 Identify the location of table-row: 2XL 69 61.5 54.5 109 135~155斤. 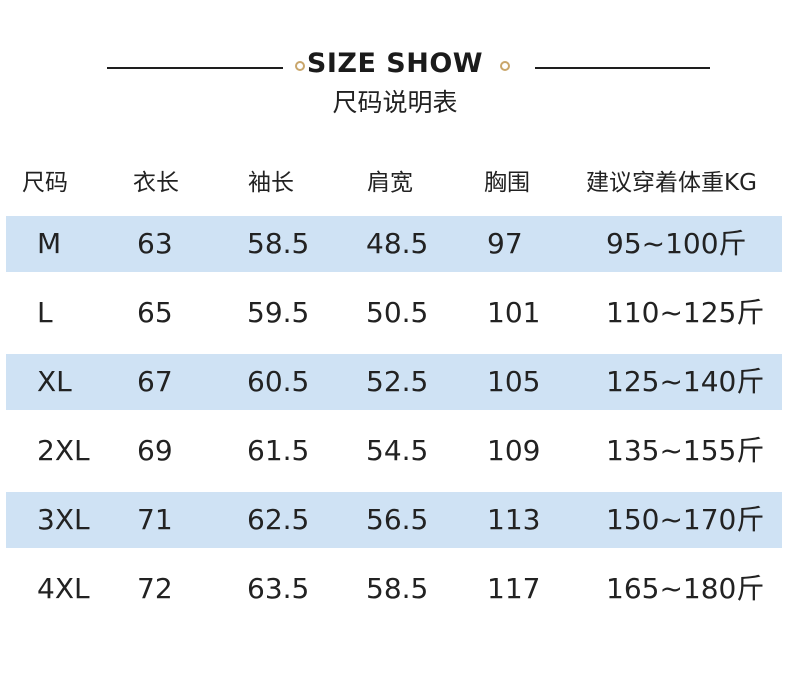
(395, 455).